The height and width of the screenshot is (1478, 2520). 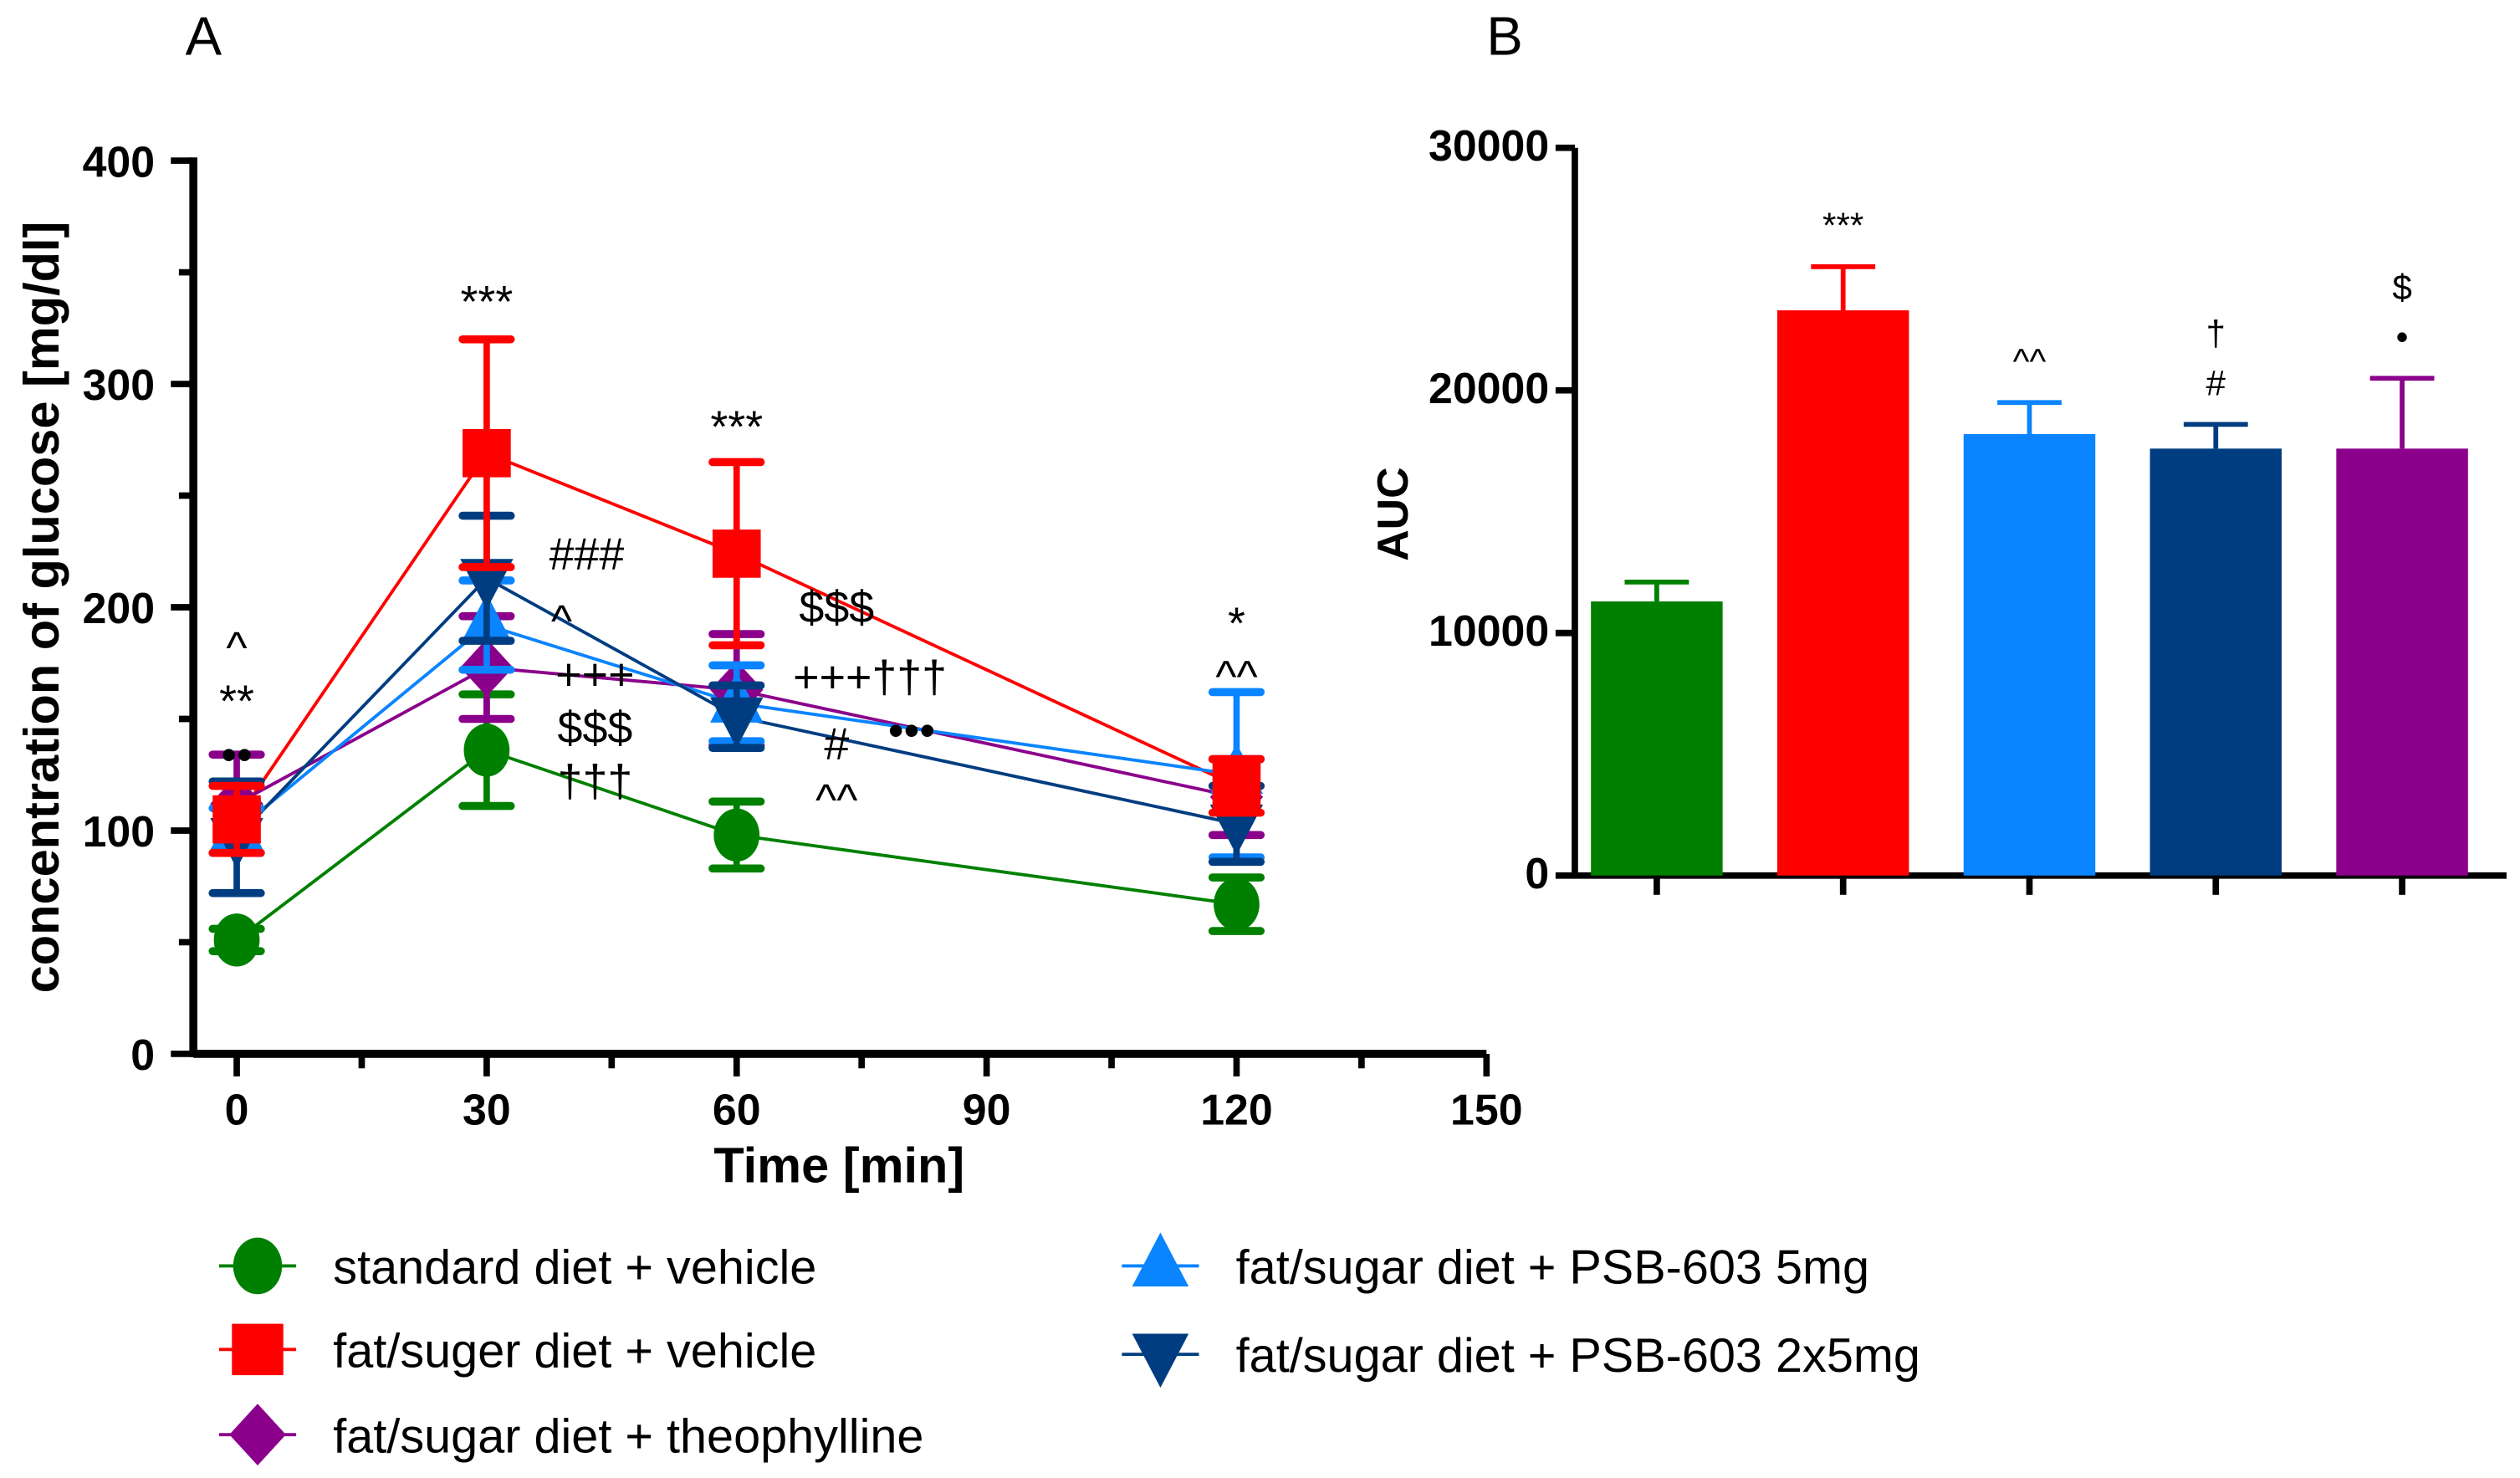 I want to click on legend-marker-diamond, so click(x=257, y=1435).